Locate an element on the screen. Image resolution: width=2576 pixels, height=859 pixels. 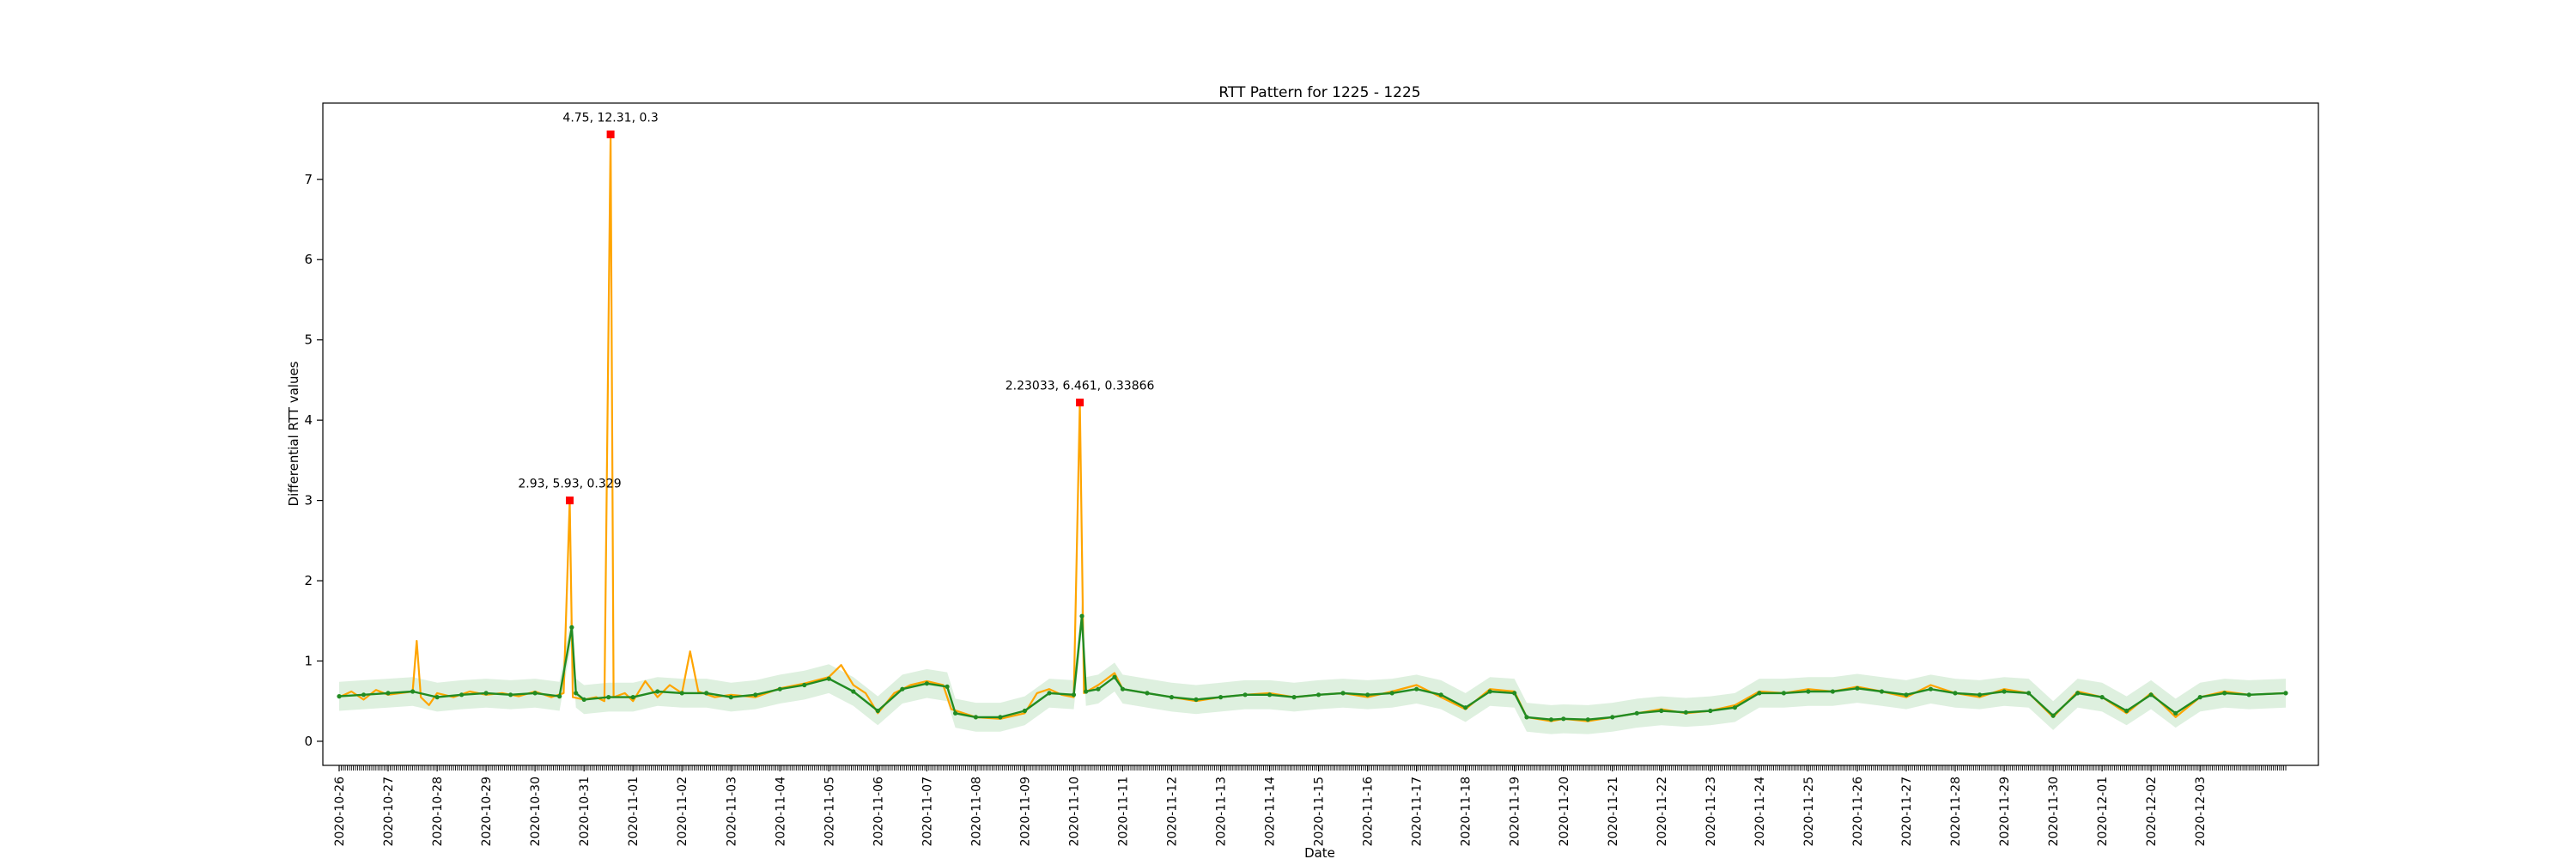
x-tick-label: 2020-10-27 is located at coordinates (389, 811).